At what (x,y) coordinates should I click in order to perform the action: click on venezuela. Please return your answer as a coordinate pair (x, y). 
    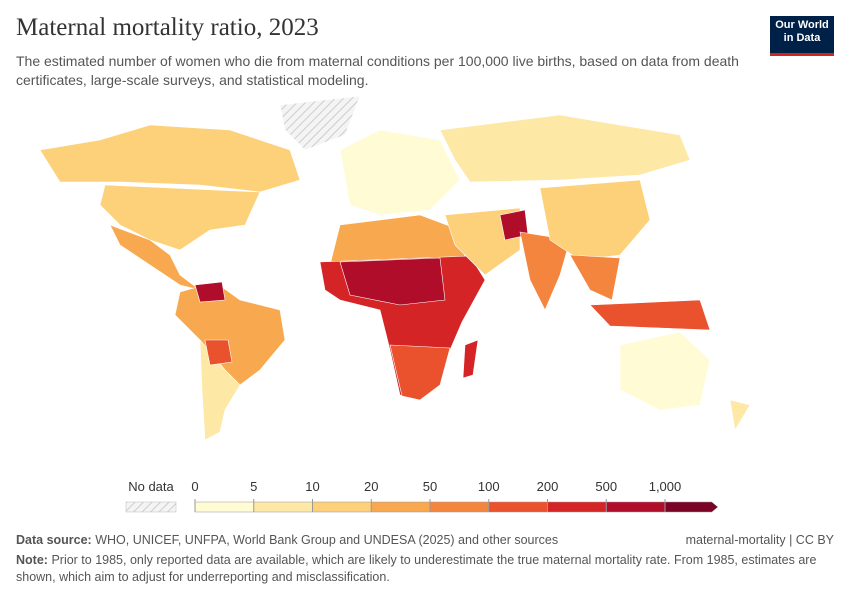
    Looking at the image, I should click on (210, 292).